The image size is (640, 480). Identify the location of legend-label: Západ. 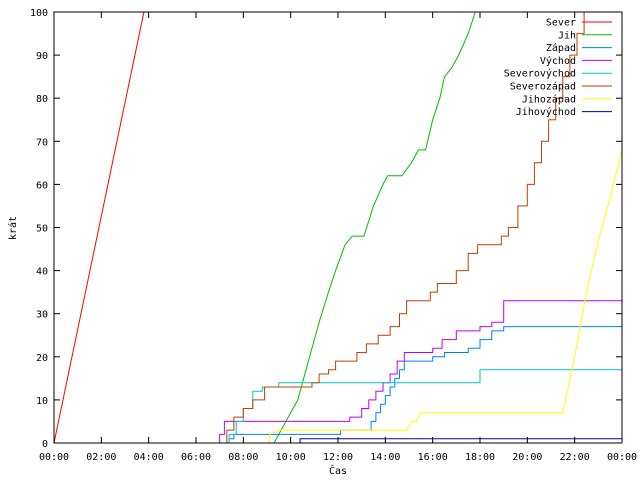
(561, 48).